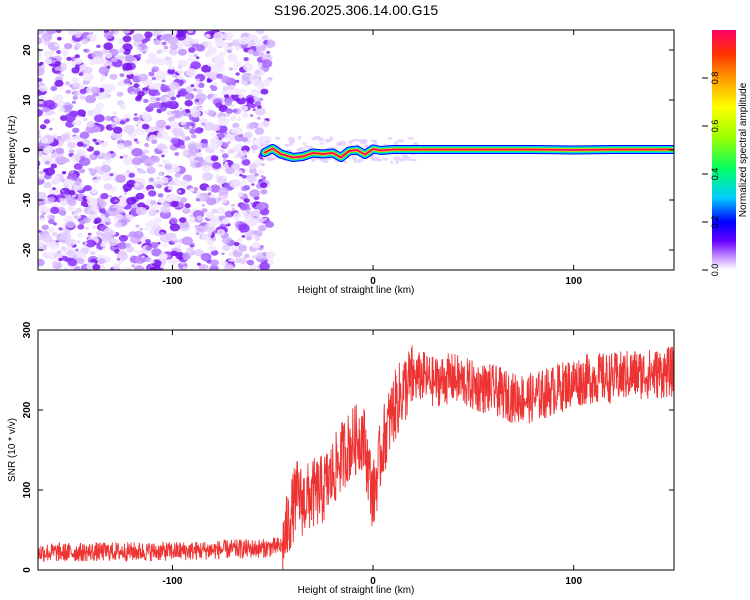 This screenshot has width=750, height=600. What do you see at coordinates (27, 249) in the screenshot?
I see `y-tick-label: -20` at bounding box center [27, 249].